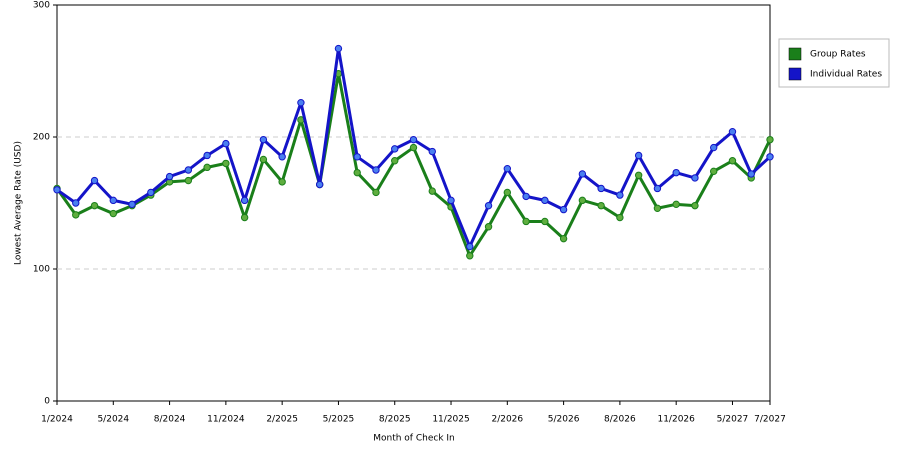 This screenshot has height=450, width=900. Describe the element at coordinates (19, 203) in the screenshot. I see `y-axis-label: Lowest Average Rate (USD)` at that location.